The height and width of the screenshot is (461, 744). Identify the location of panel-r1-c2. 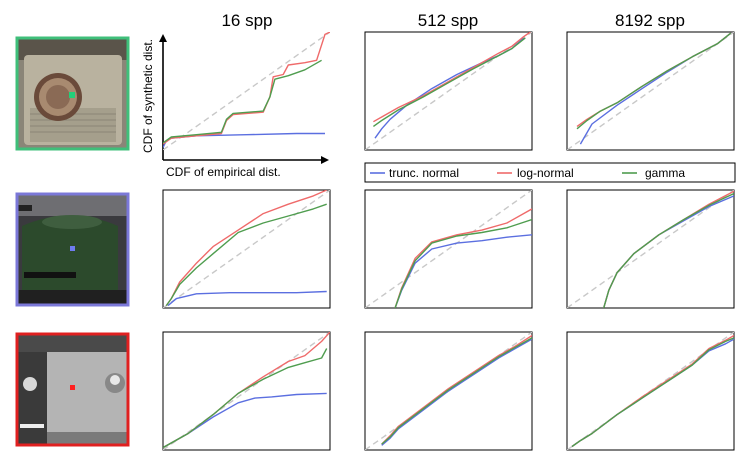
(650, 249).